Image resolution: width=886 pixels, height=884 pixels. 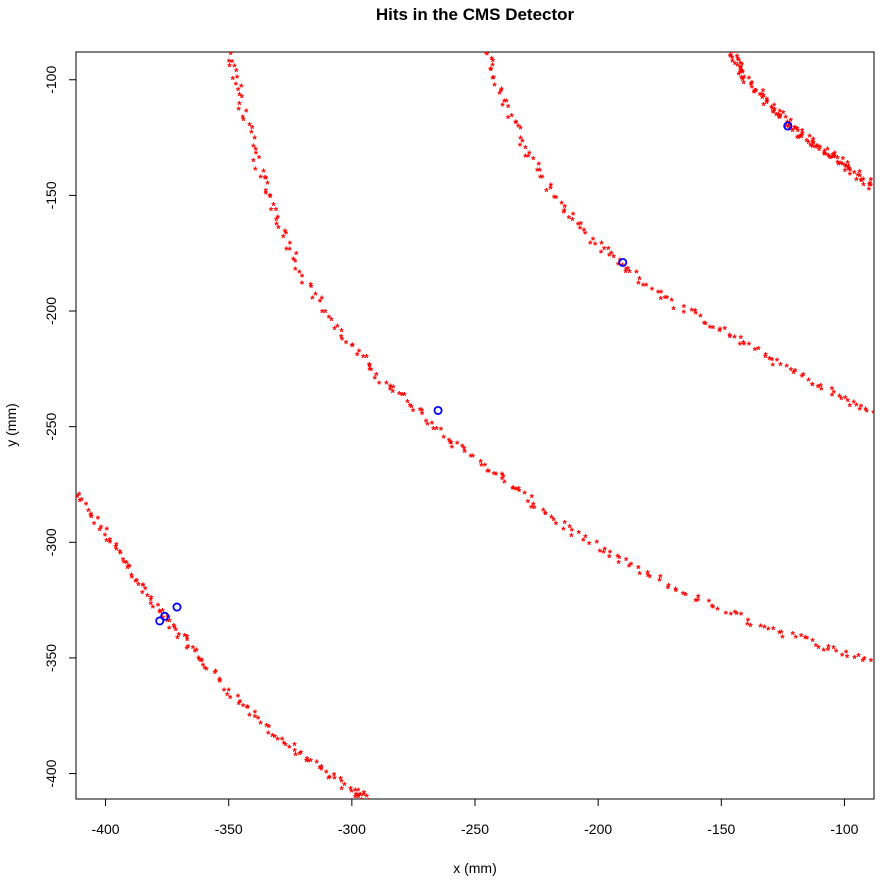 I want to click on x-tick-label: -250, so click(x=475, y=829).